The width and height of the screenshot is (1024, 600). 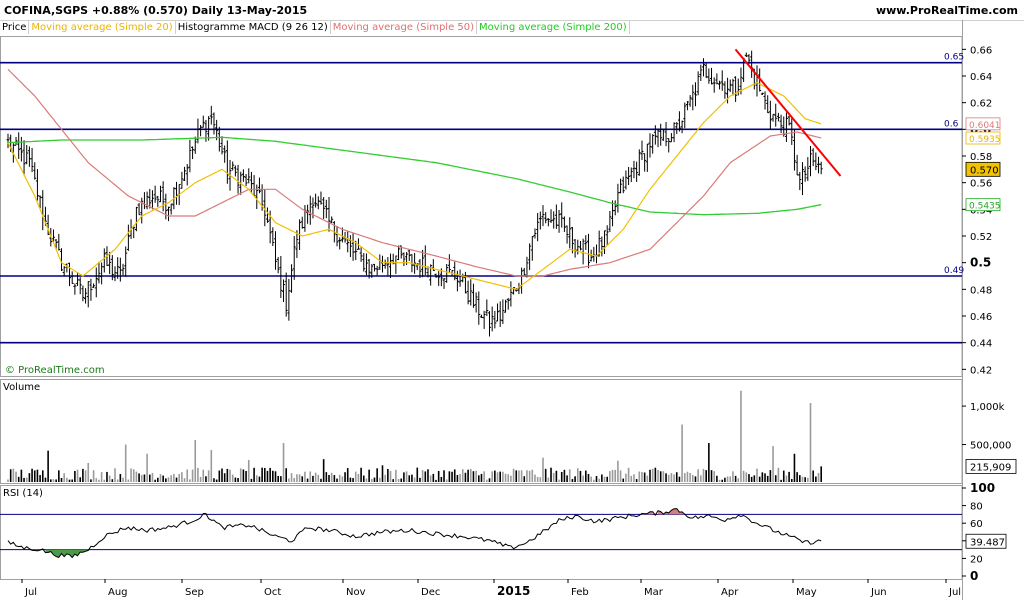 What do you see at coordinates (430, 592) in the screenshot?
I see `x-tick-label: Dec` at bounding box center [430, 592].